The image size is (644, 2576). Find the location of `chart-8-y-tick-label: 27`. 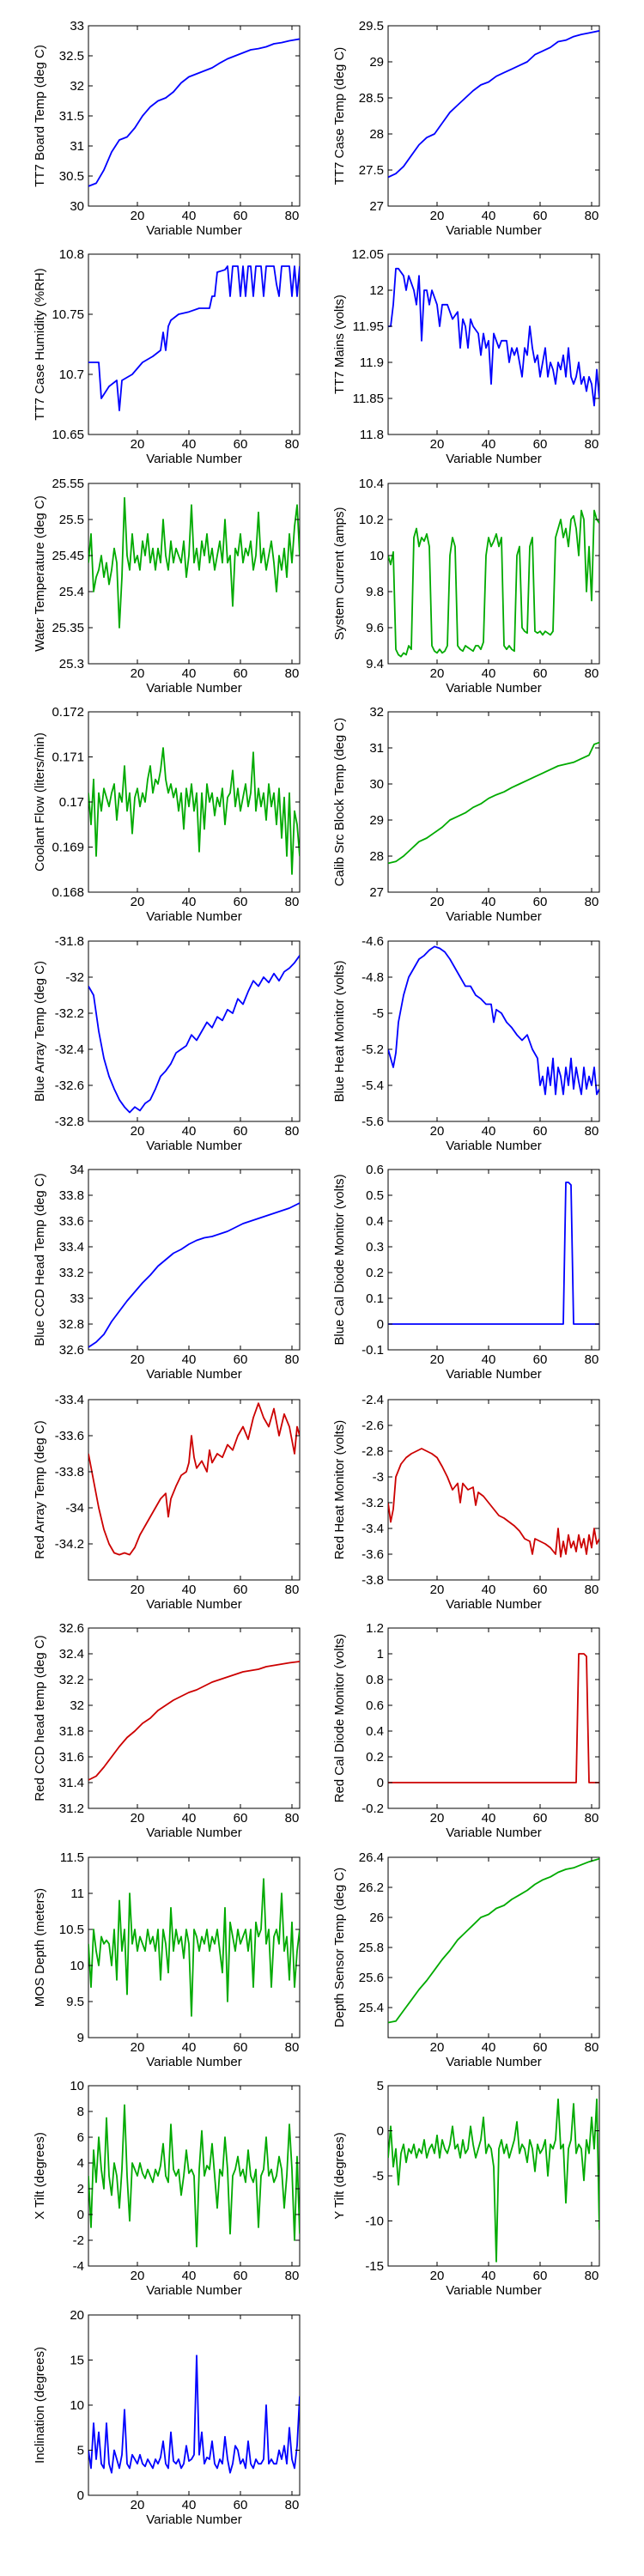

chart-8-y-tick-label: 27 is located at coordinates (377, 892).